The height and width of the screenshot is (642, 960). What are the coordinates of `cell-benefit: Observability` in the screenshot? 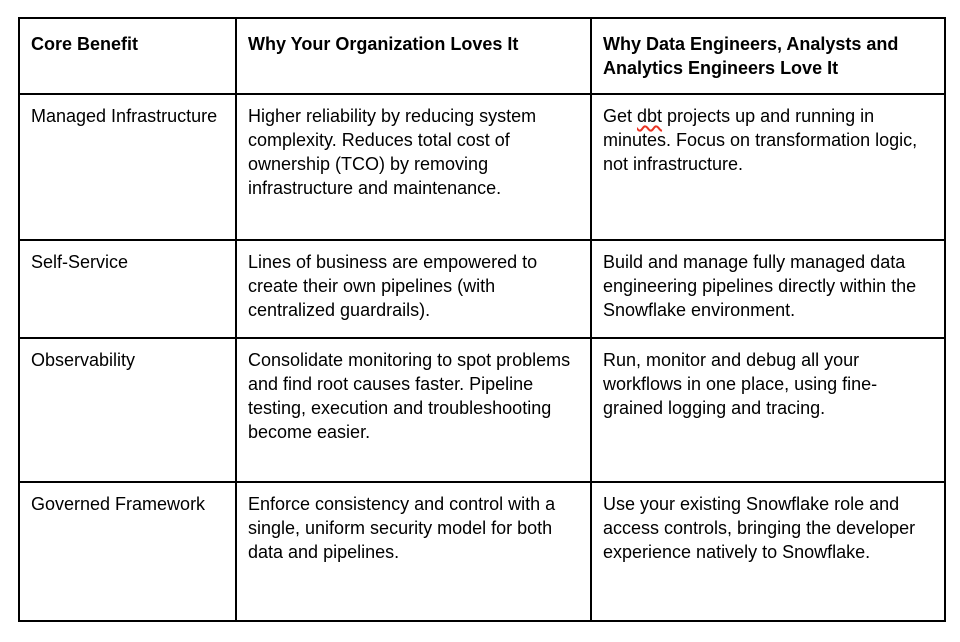 It's located at (127, 410).